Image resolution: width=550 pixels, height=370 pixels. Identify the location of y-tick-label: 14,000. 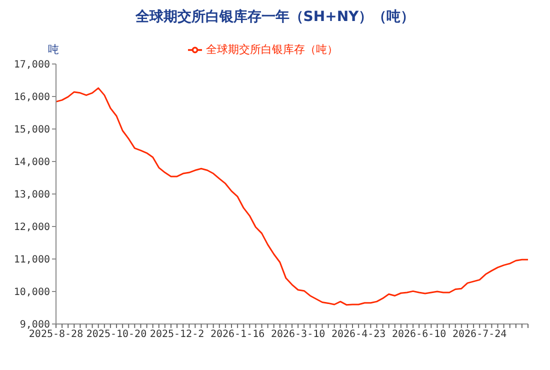
(32, 162).